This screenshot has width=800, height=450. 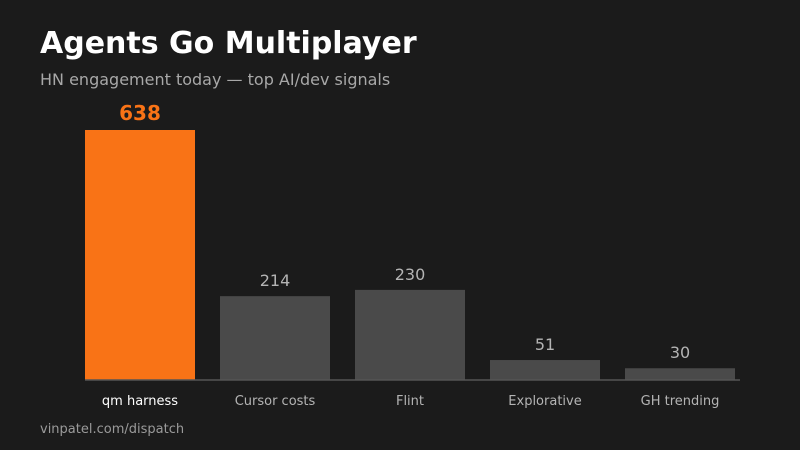 What do you see at coordinates (410, 401) in the screenshot?
I see `category-label-2: Flint` at bounding box center [410, 401].